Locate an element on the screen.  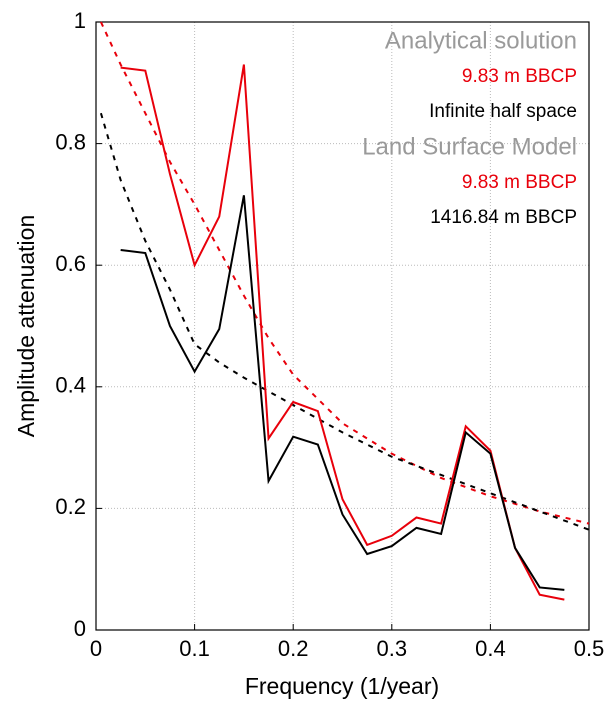
legend-title: Land Surface Model is located at coordinates (469, 146).